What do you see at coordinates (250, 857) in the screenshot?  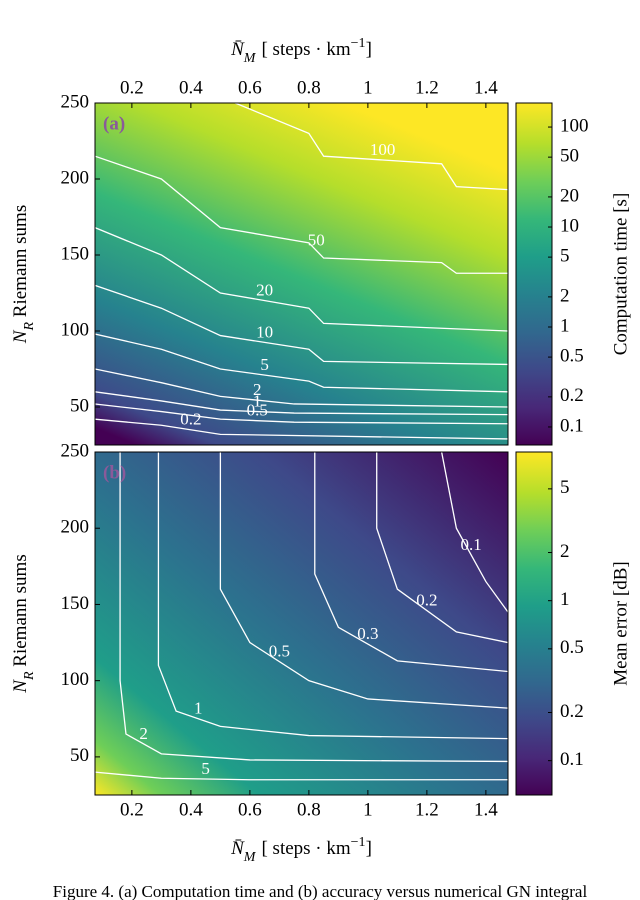 I see `x-label-sub: M` at bounding box center [250, 857].